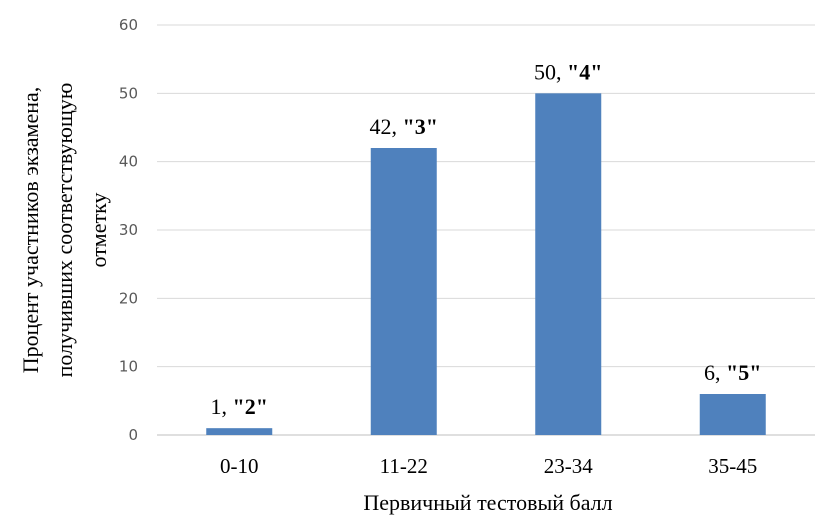 Image resolution: width=817 pixels, height=516 pixels. I want to click on y-axis-ticks: 0 10 20 30 40 50 60, so click(128, 230).